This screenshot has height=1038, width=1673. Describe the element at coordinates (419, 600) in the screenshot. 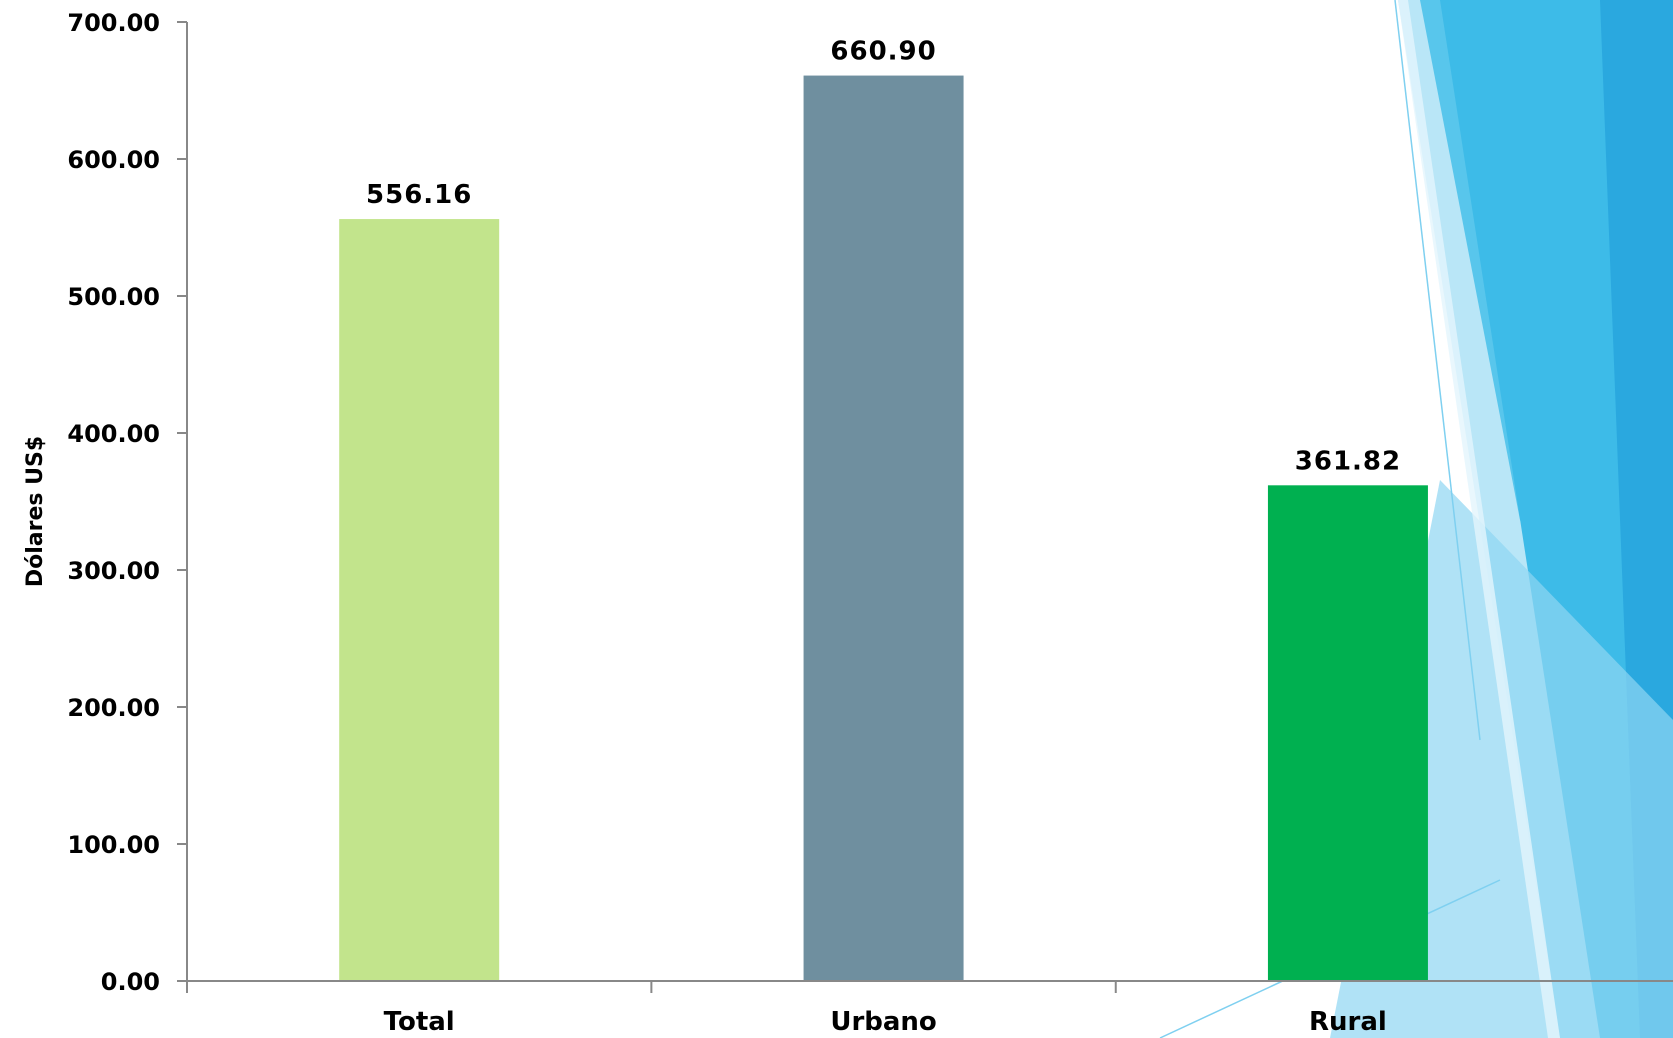

I see `bar-total` at that location.